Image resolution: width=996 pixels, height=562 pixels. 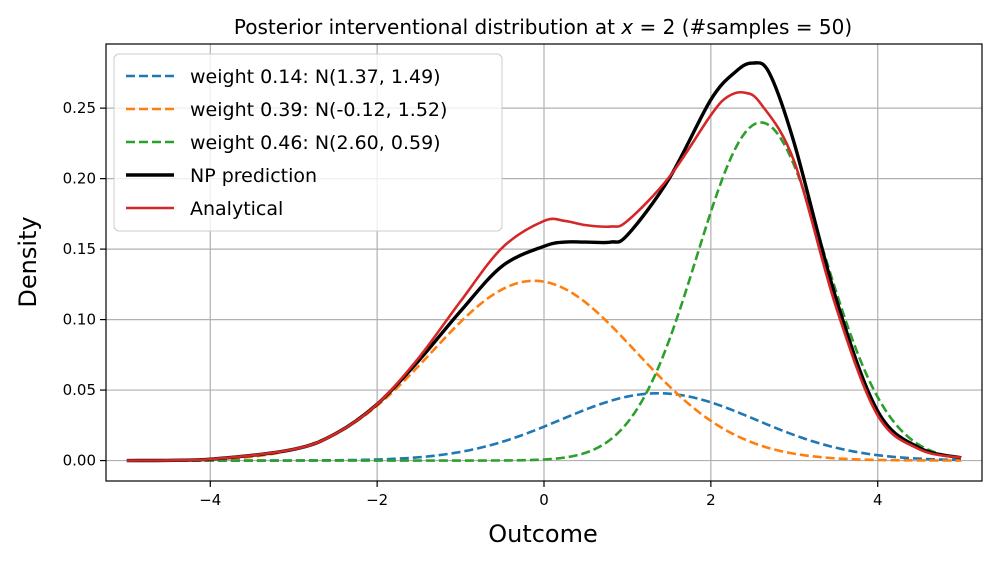 What do you see at coordinates (318, 110) in the screenshot?
I see `legend-label: weight 0.39: N(-0.12, 1.52)` at bounding box center [318, 110].